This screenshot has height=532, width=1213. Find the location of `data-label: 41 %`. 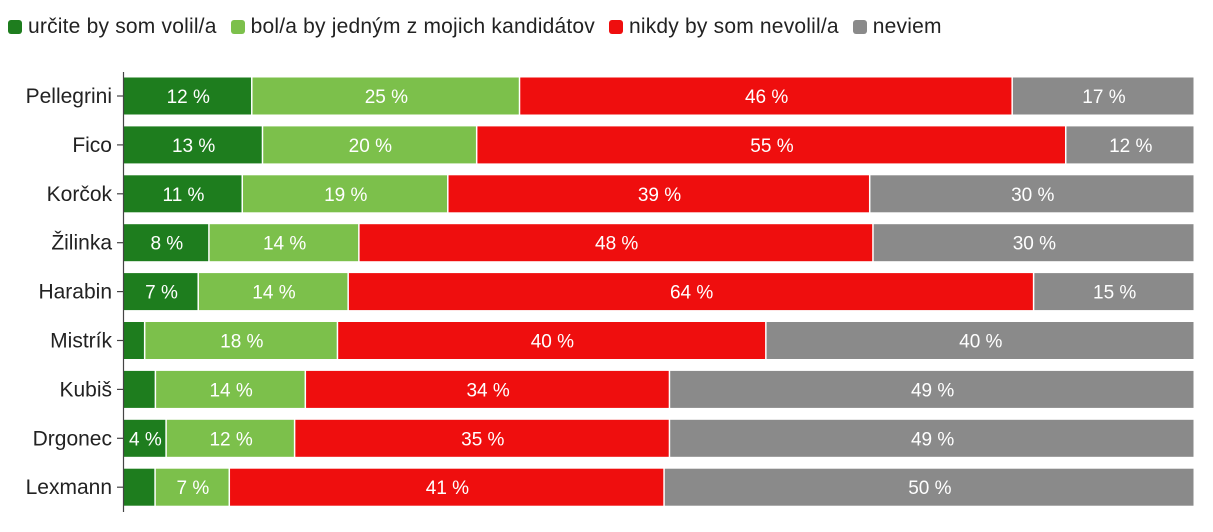

data-label: 41 % is located at coordinates (447, 488).